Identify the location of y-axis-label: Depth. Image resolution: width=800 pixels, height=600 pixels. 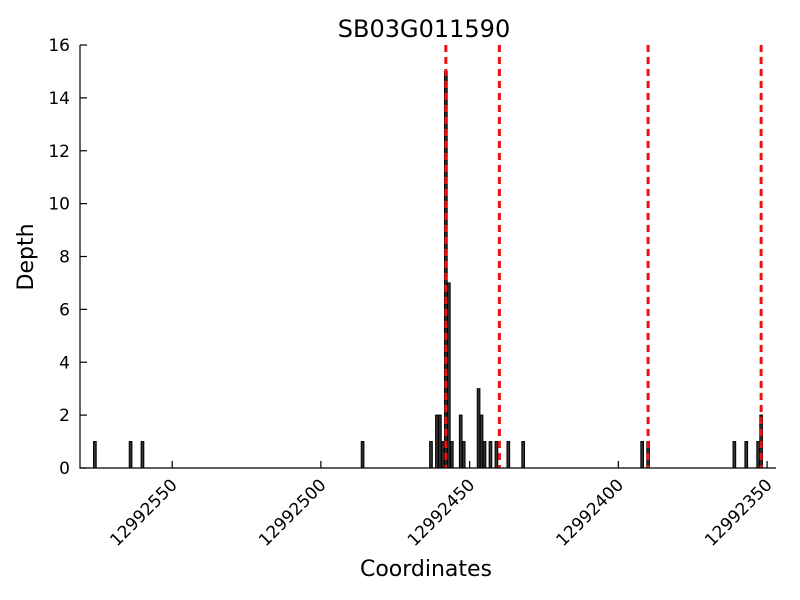
(26, 256).